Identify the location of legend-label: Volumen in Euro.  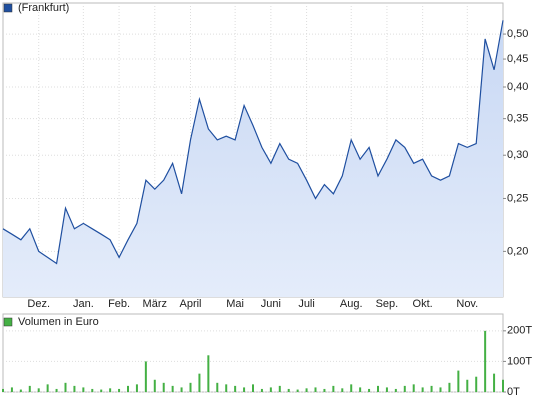
(58, 322).